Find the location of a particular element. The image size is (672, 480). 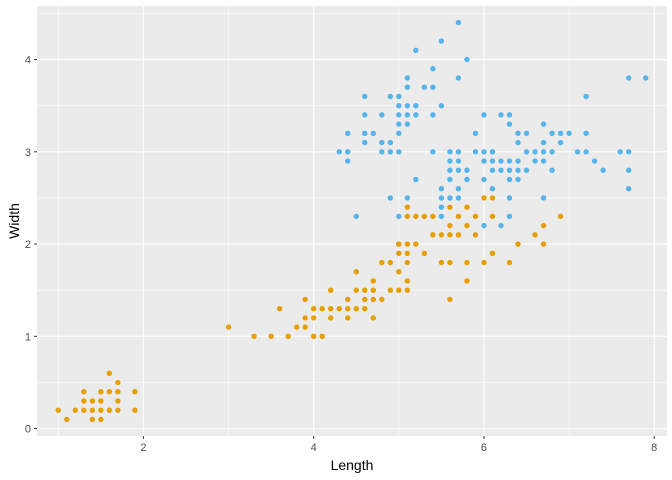

x-tick-label: 8 is located at coordinates (654, 448).